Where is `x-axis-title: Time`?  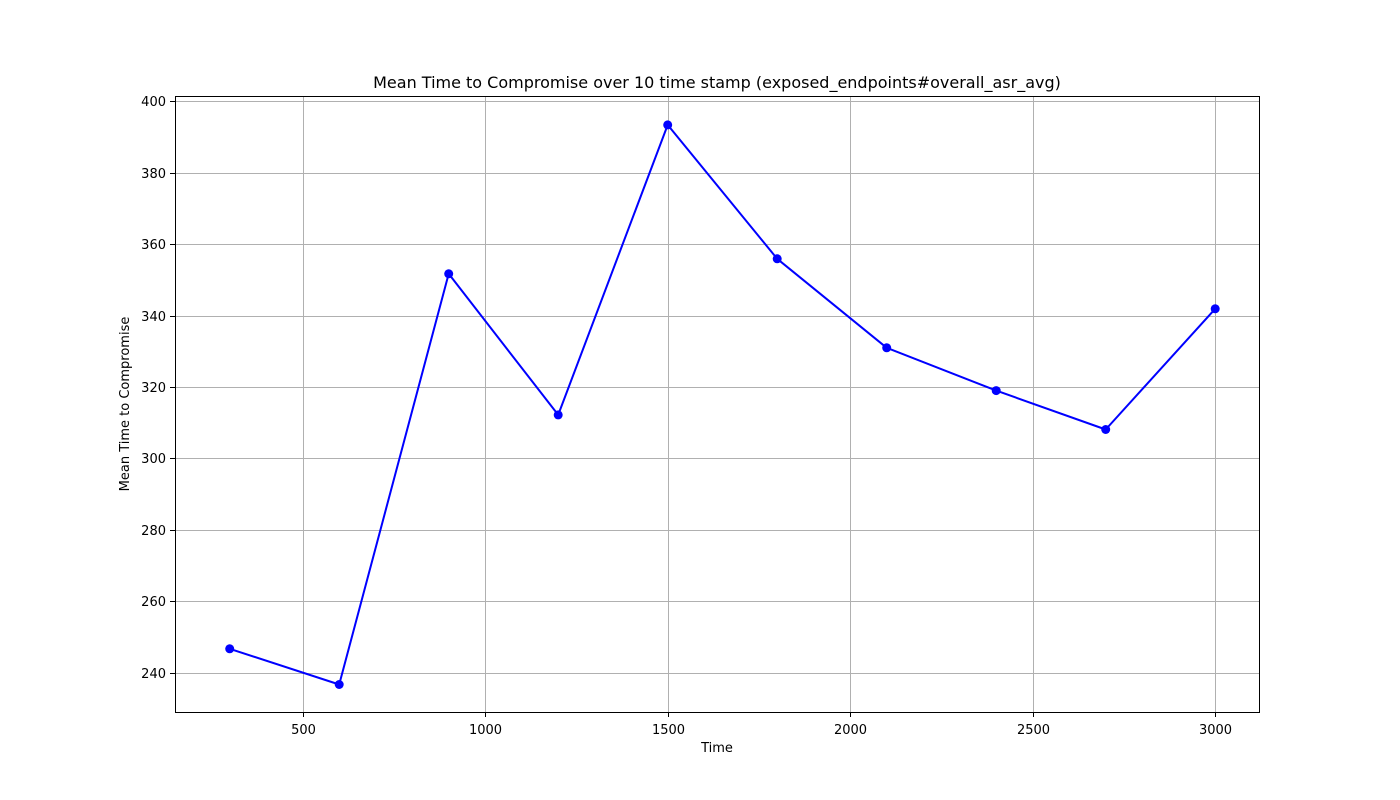
x-axis-title: Time is located at coordinates (716, 748).